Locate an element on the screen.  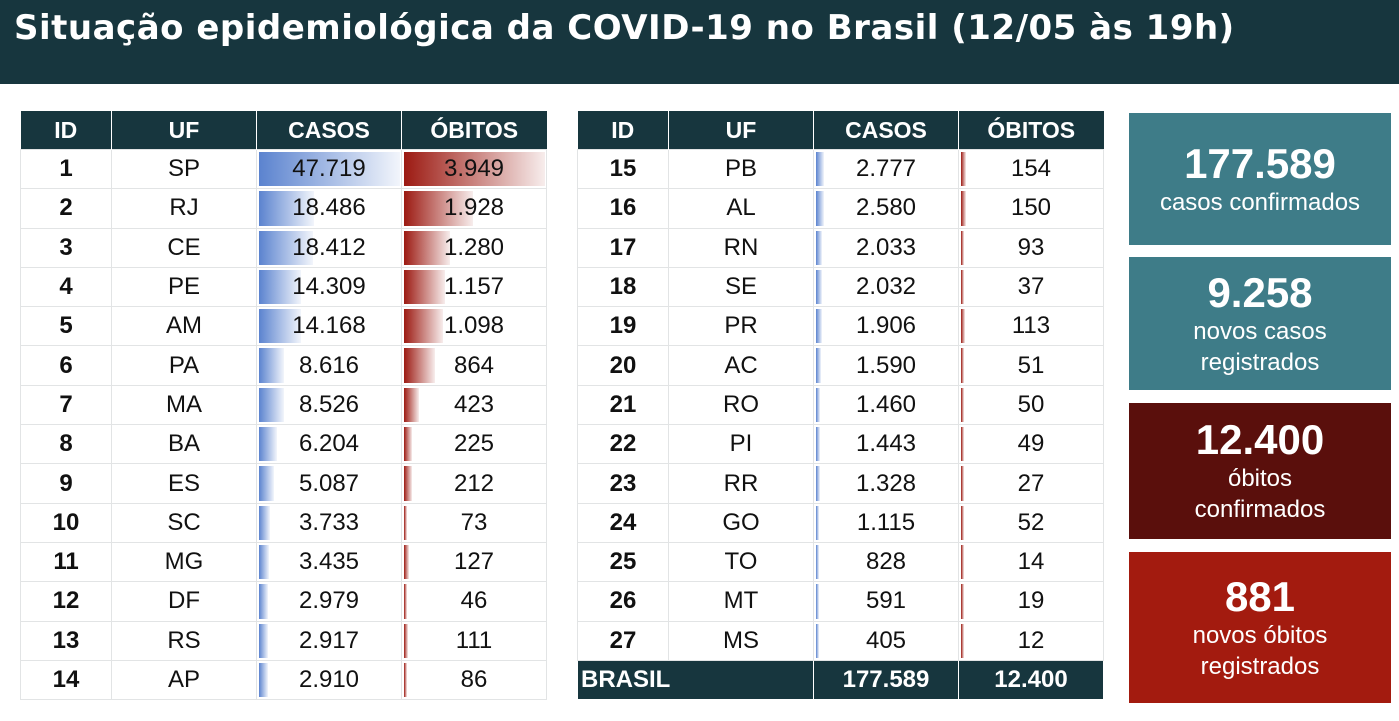
row-uf: SP is located at coordinates (184, 169).